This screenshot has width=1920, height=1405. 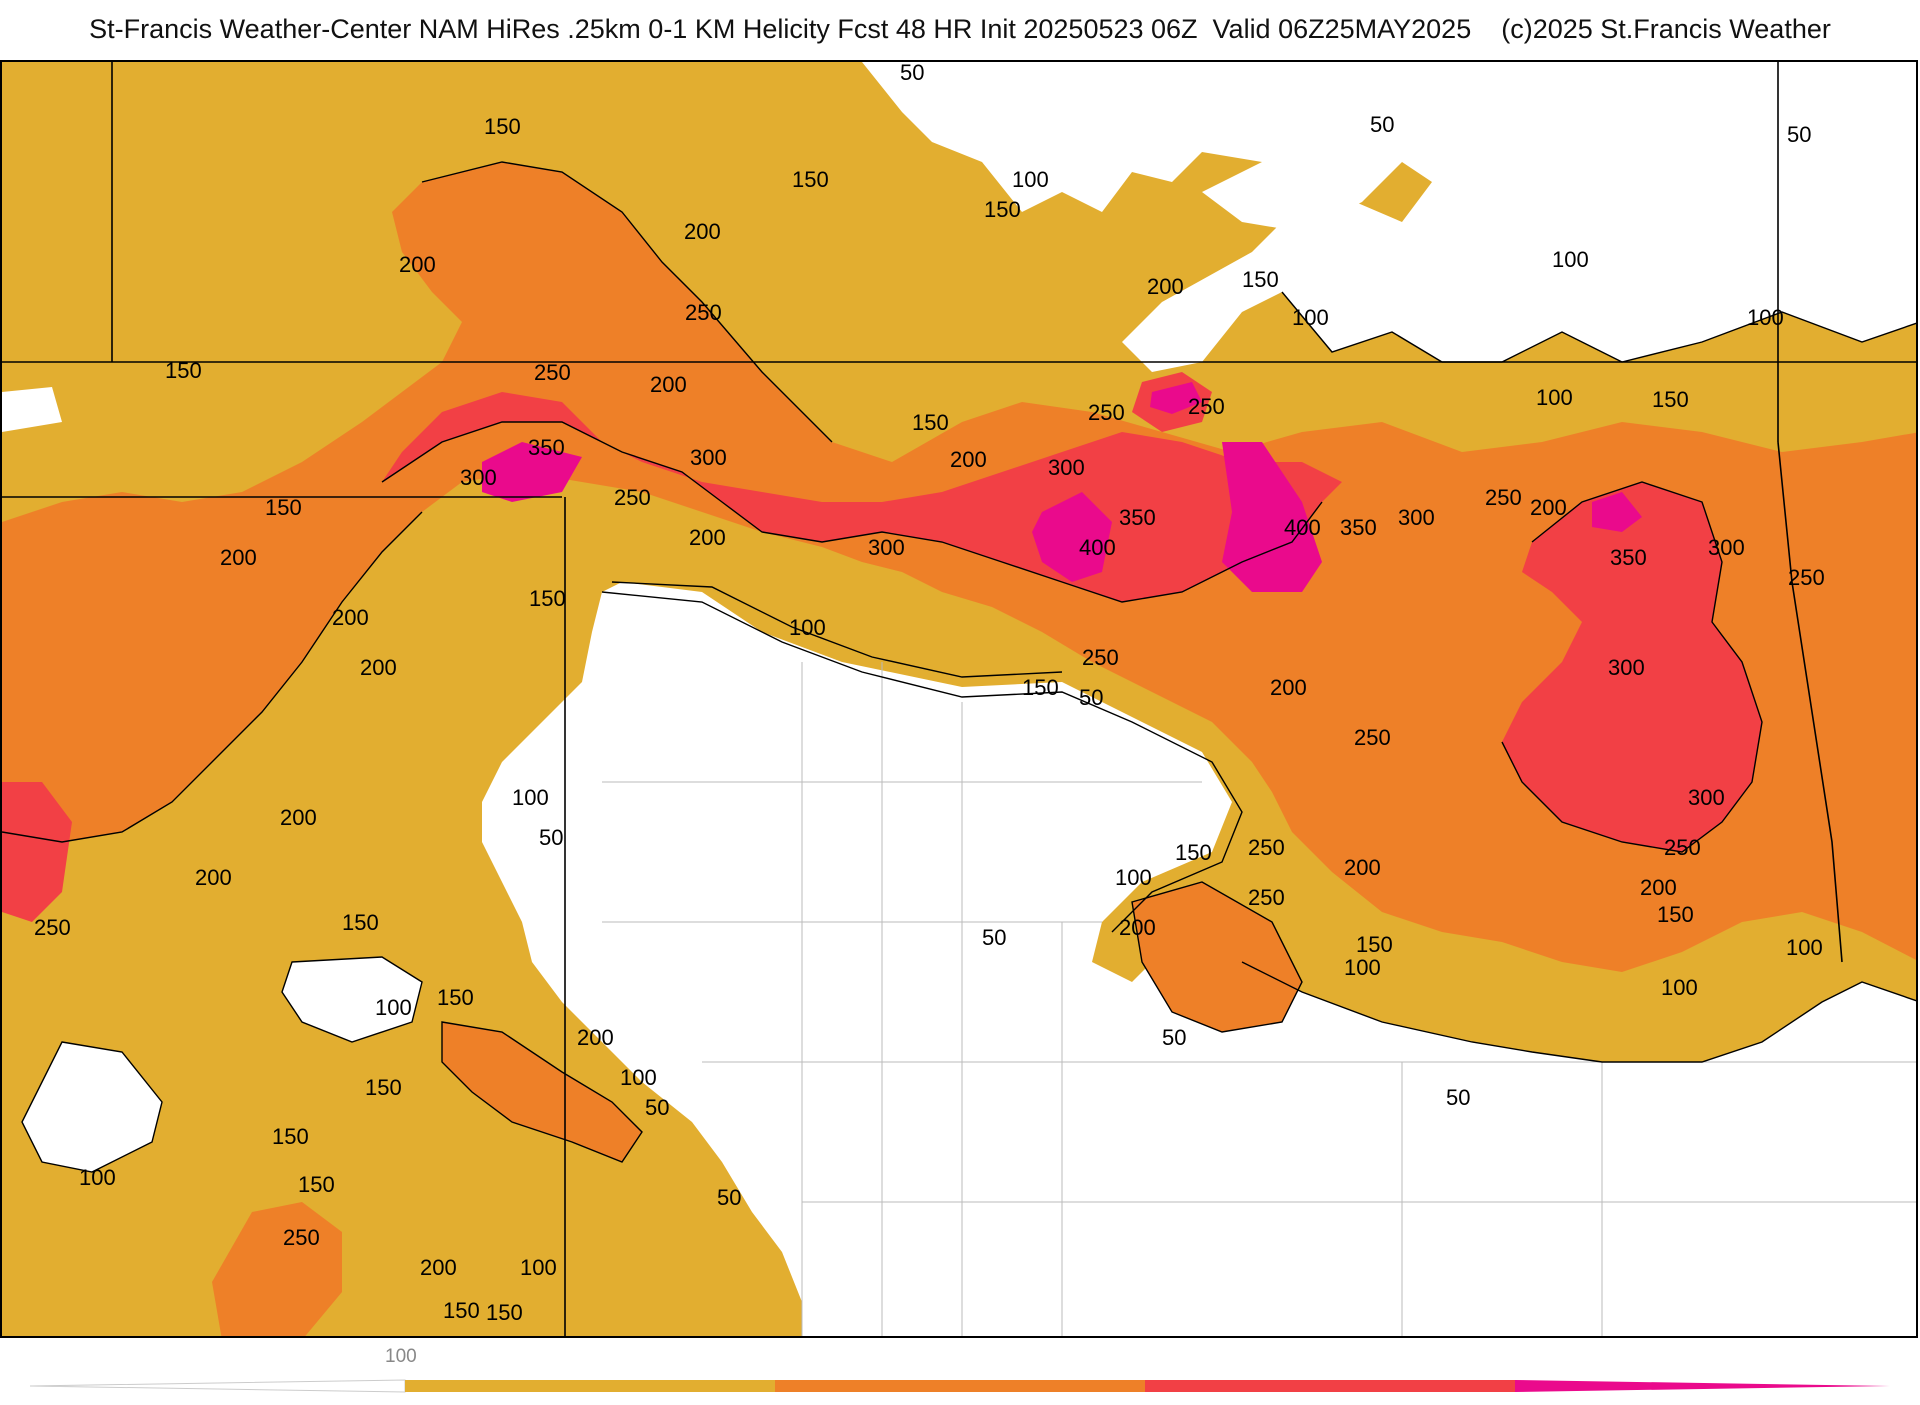 I want to click on band-400-c, so click(x=1272, y=517).